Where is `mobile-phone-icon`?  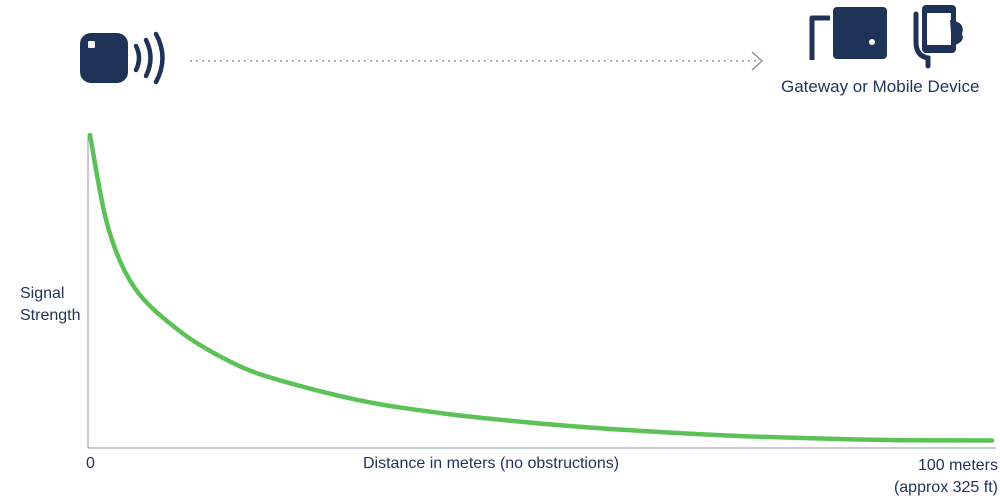
mobile-phone-icon is located at coordinates (938, 37).